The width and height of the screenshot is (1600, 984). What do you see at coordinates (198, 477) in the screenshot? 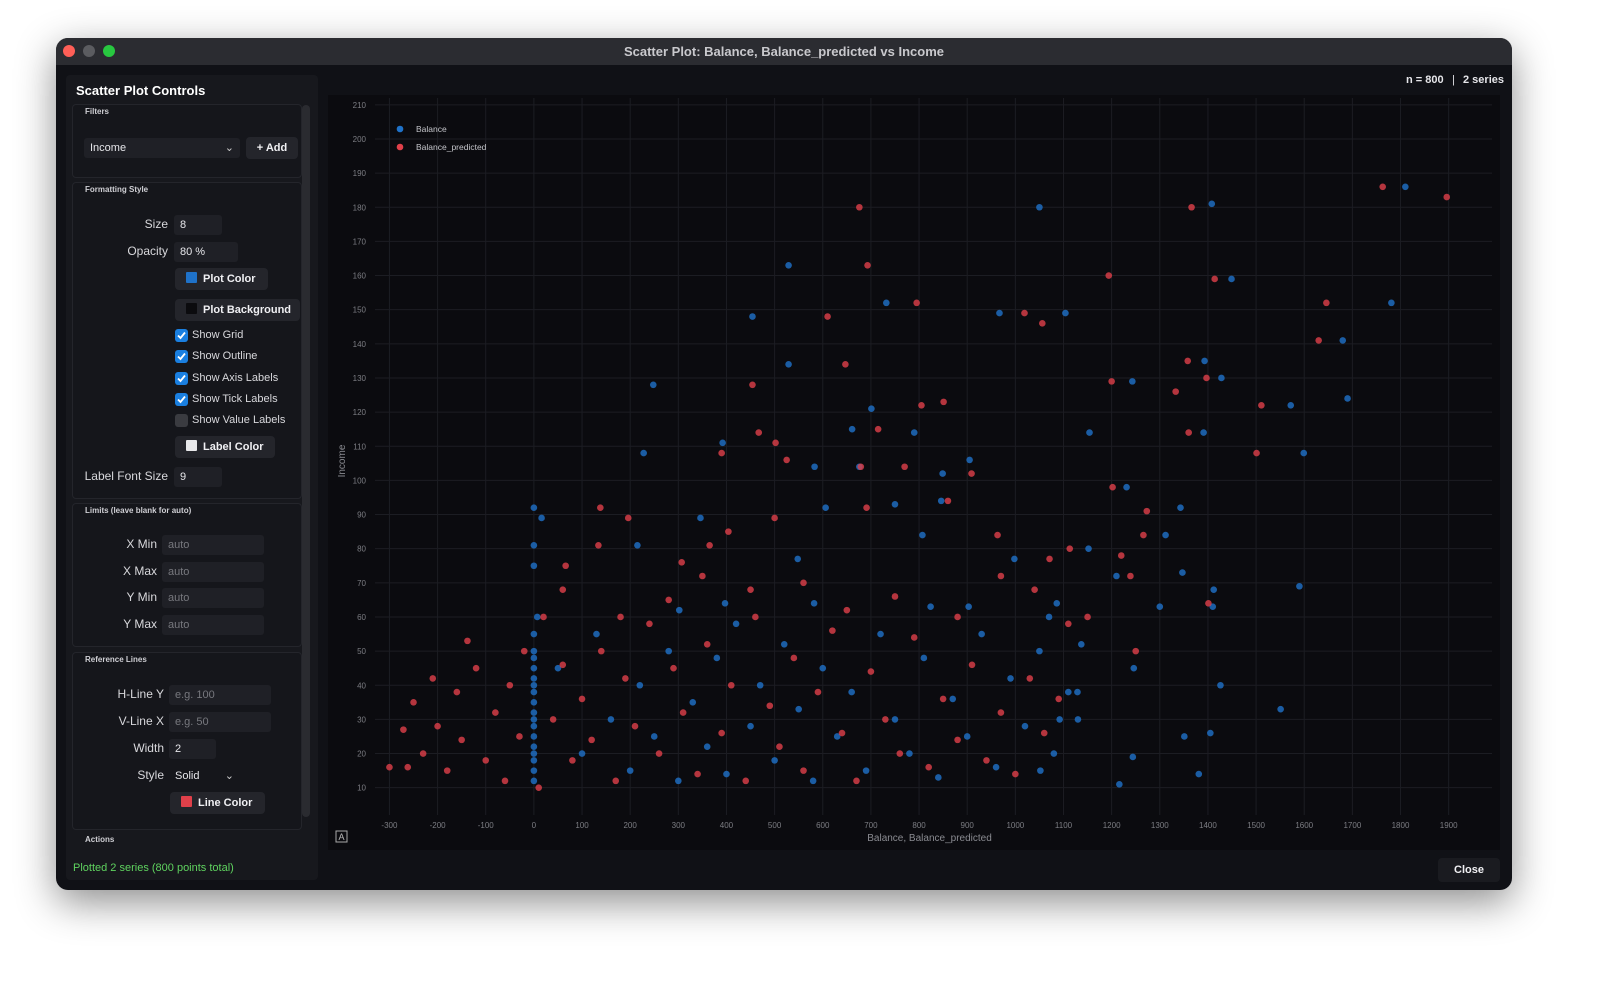
I see `font-size-input: 9` at bounding box center [198, 477].